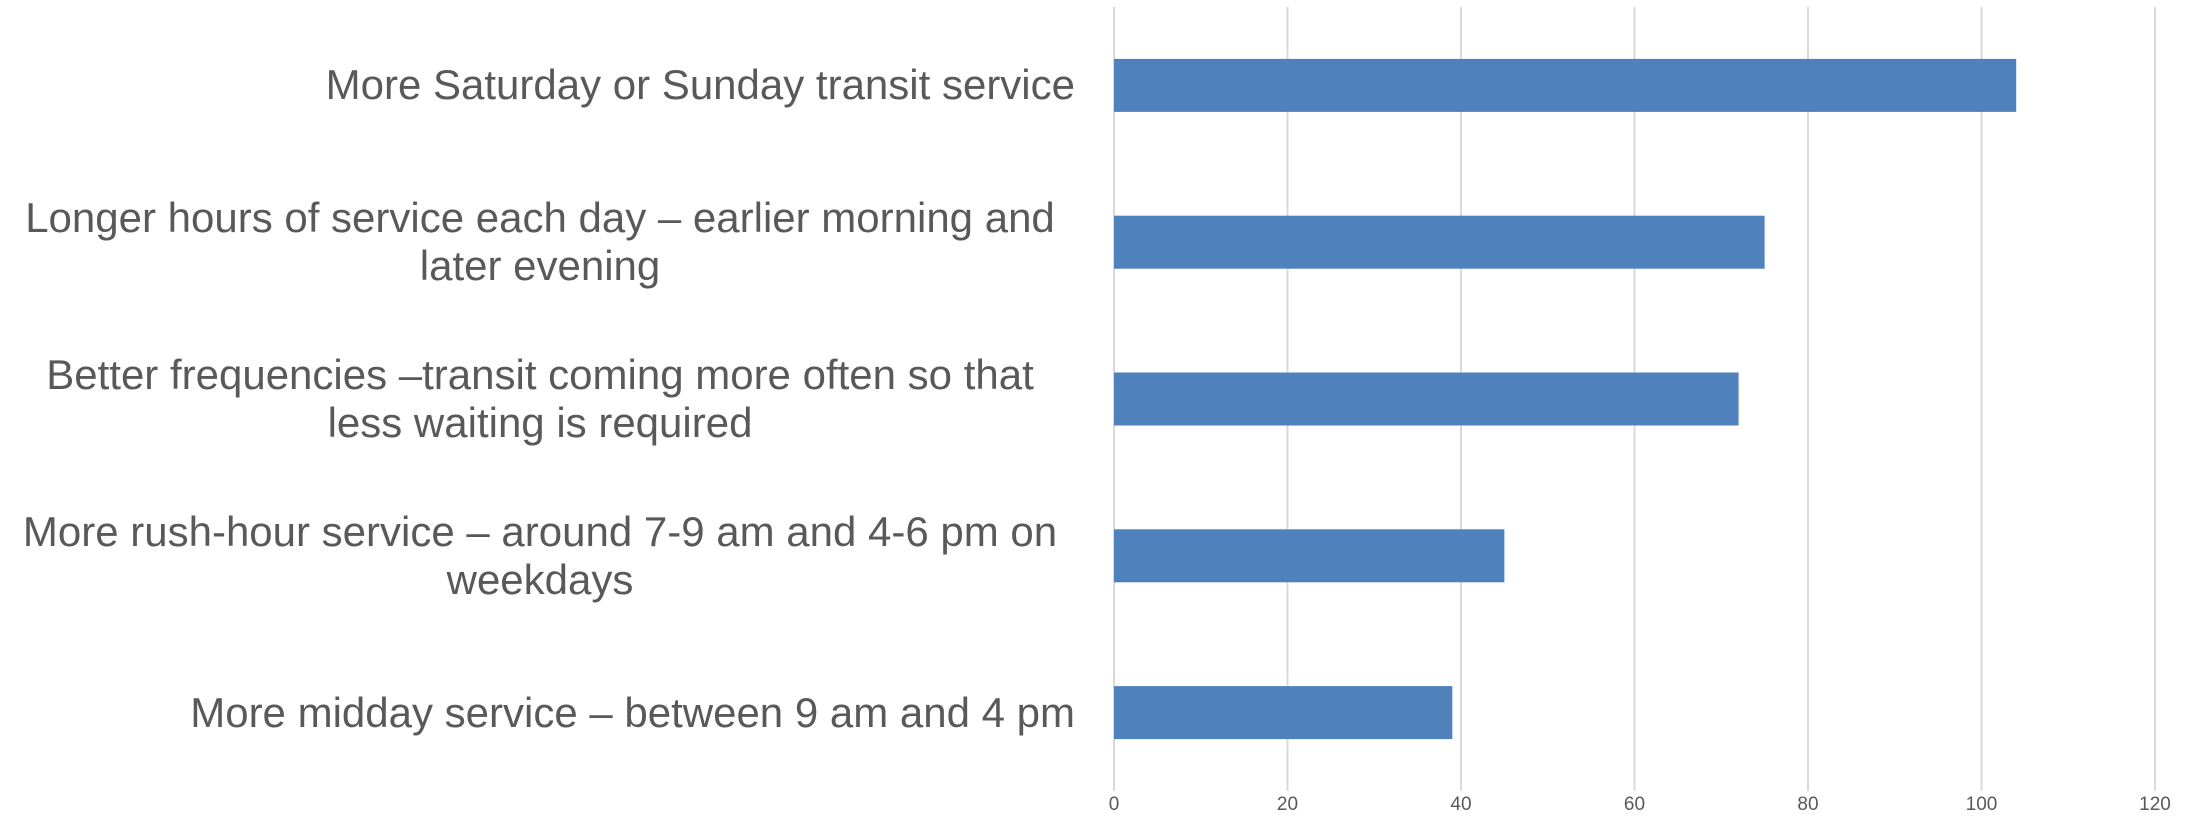 This screenshot has height=816, width=2194. Describe the element at coordinates (1287, 804) in the screenshot. I see `x-tick-label: 20` at that location.